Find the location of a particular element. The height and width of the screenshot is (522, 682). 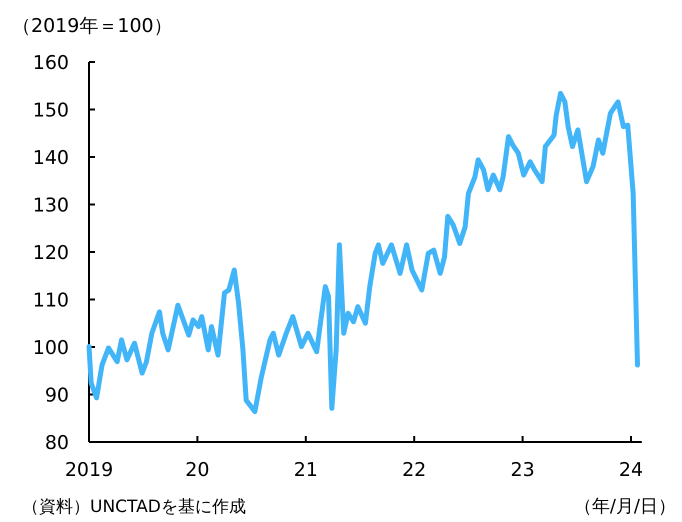

y-axis-title: （2019年＝100） is located at coordinates (92, 26).